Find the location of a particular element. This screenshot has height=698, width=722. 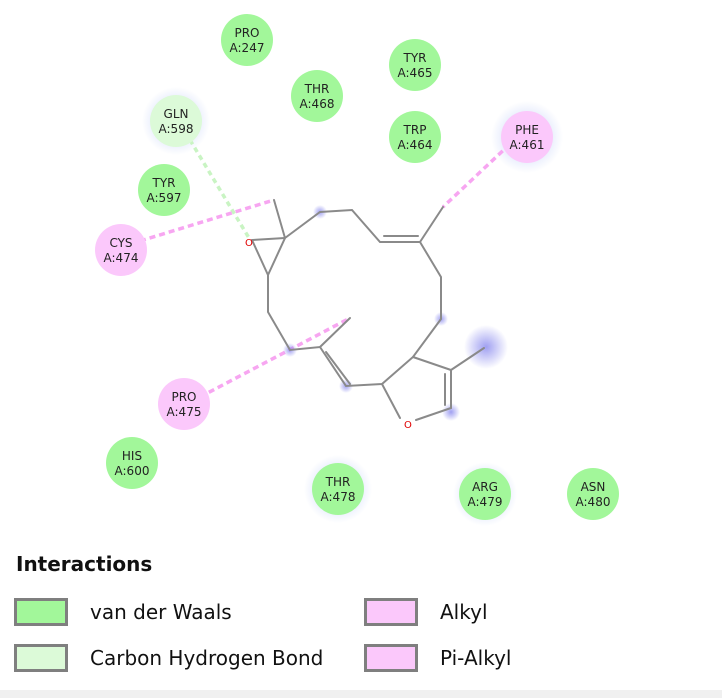

residue-name-tyr465: TYR is located at coordinates (415, 58).